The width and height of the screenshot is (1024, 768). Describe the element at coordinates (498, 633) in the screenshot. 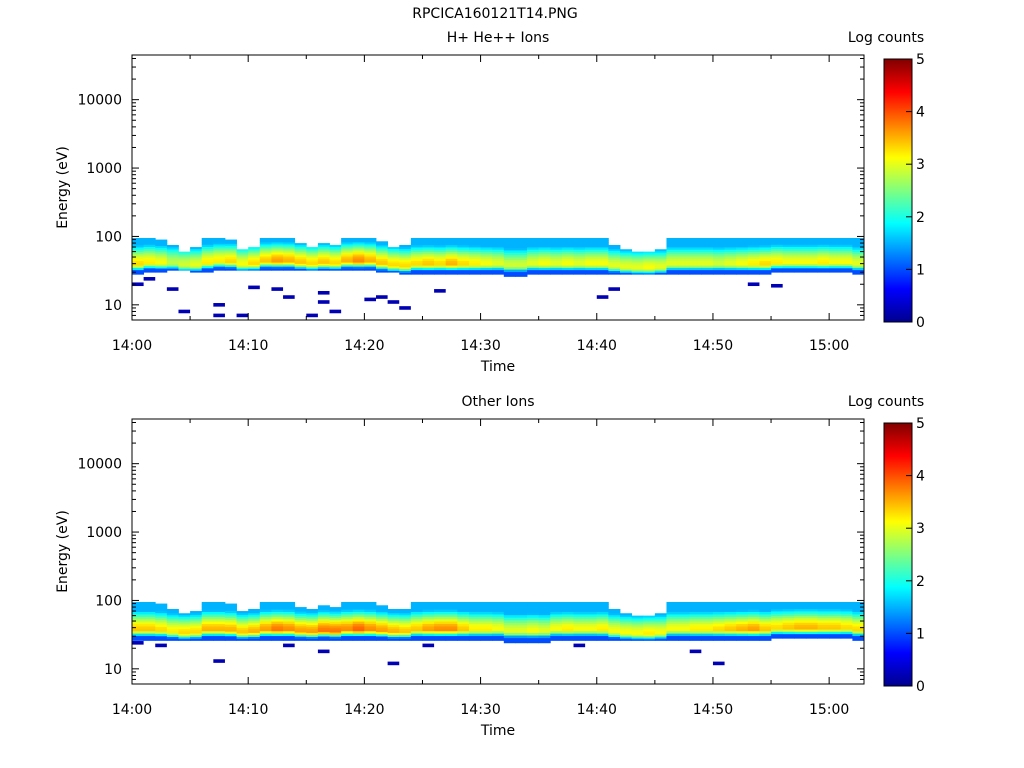

I see `heatmap-cells` at that location.